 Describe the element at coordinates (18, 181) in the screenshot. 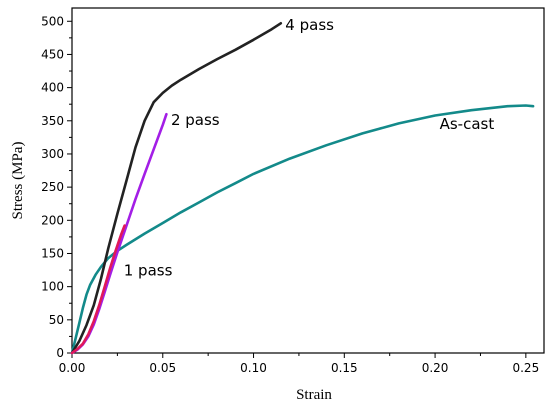

I see `y-axis-title: Stress (MPa)` at that location.